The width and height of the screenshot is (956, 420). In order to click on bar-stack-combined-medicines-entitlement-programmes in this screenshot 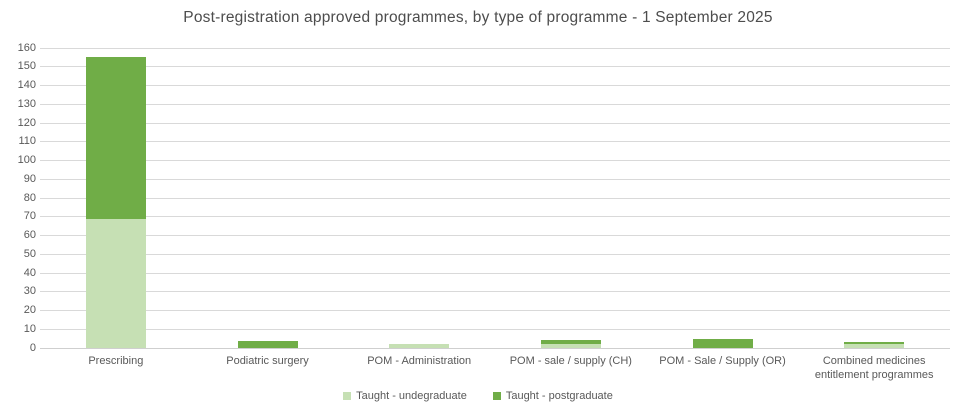, I will do `click(874, 345)`.